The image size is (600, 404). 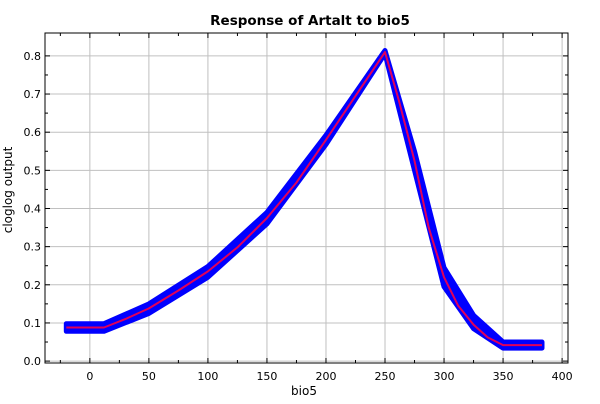 I want to click on chart-title: Response of Artalt to bio5, so click(x=310, y=21).